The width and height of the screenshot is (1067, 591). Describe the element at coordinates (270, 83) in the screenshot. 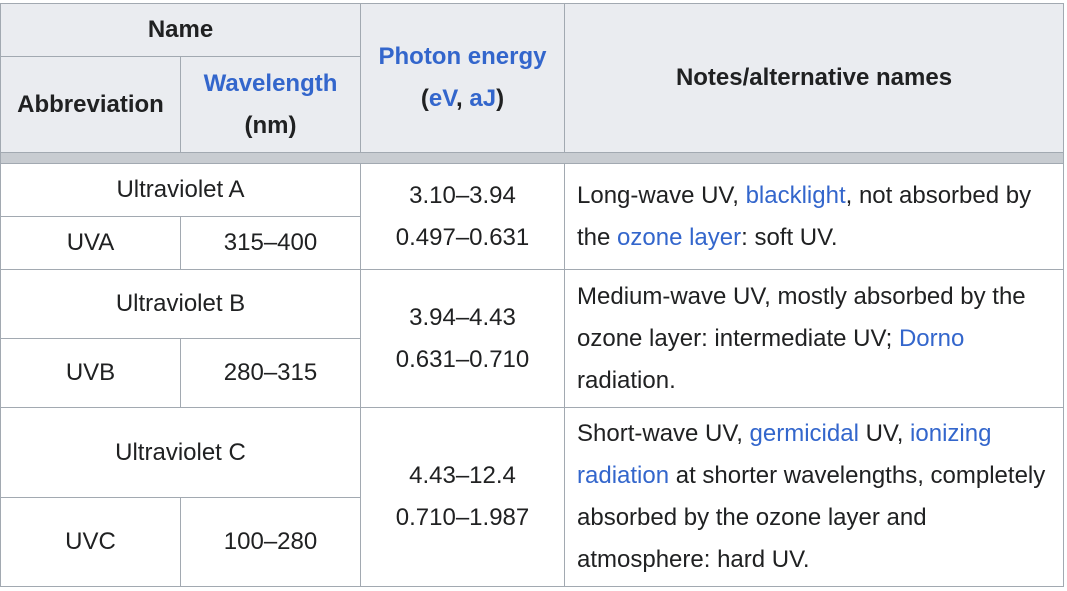

I see `wavelength-link: Wavelength` at that location.